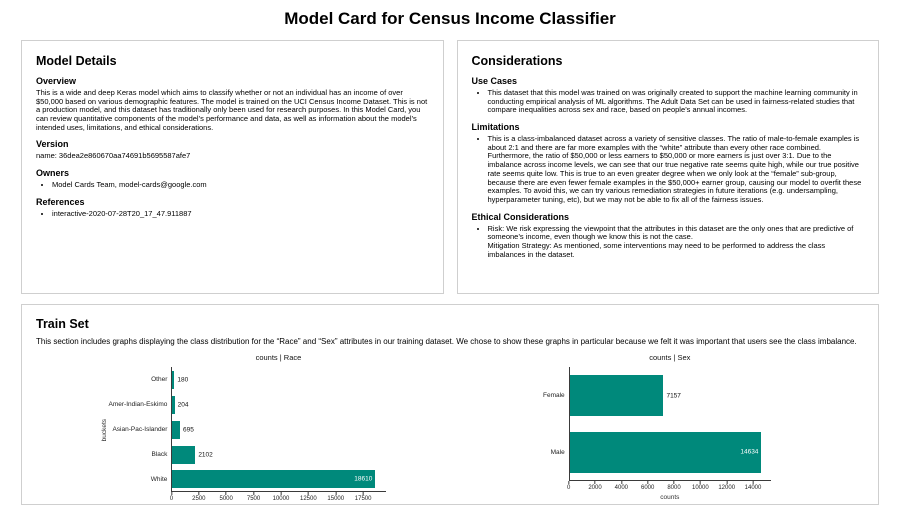  I want to click on x-axis: 0 2500 5000 7500 10000 12500 15000 17500, so click(277, 498).